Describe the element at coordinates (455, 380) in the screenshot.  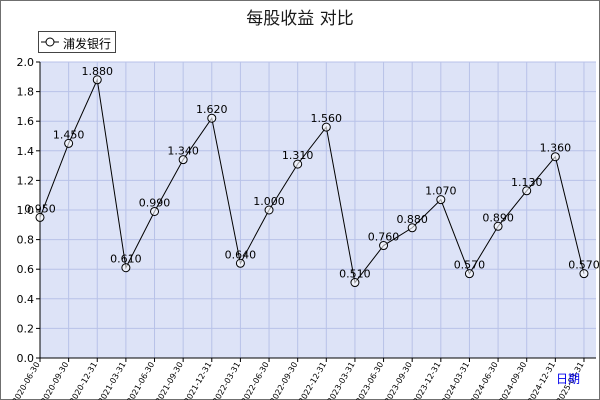
I see `x-tick-label: 2024-03-31` at that location.